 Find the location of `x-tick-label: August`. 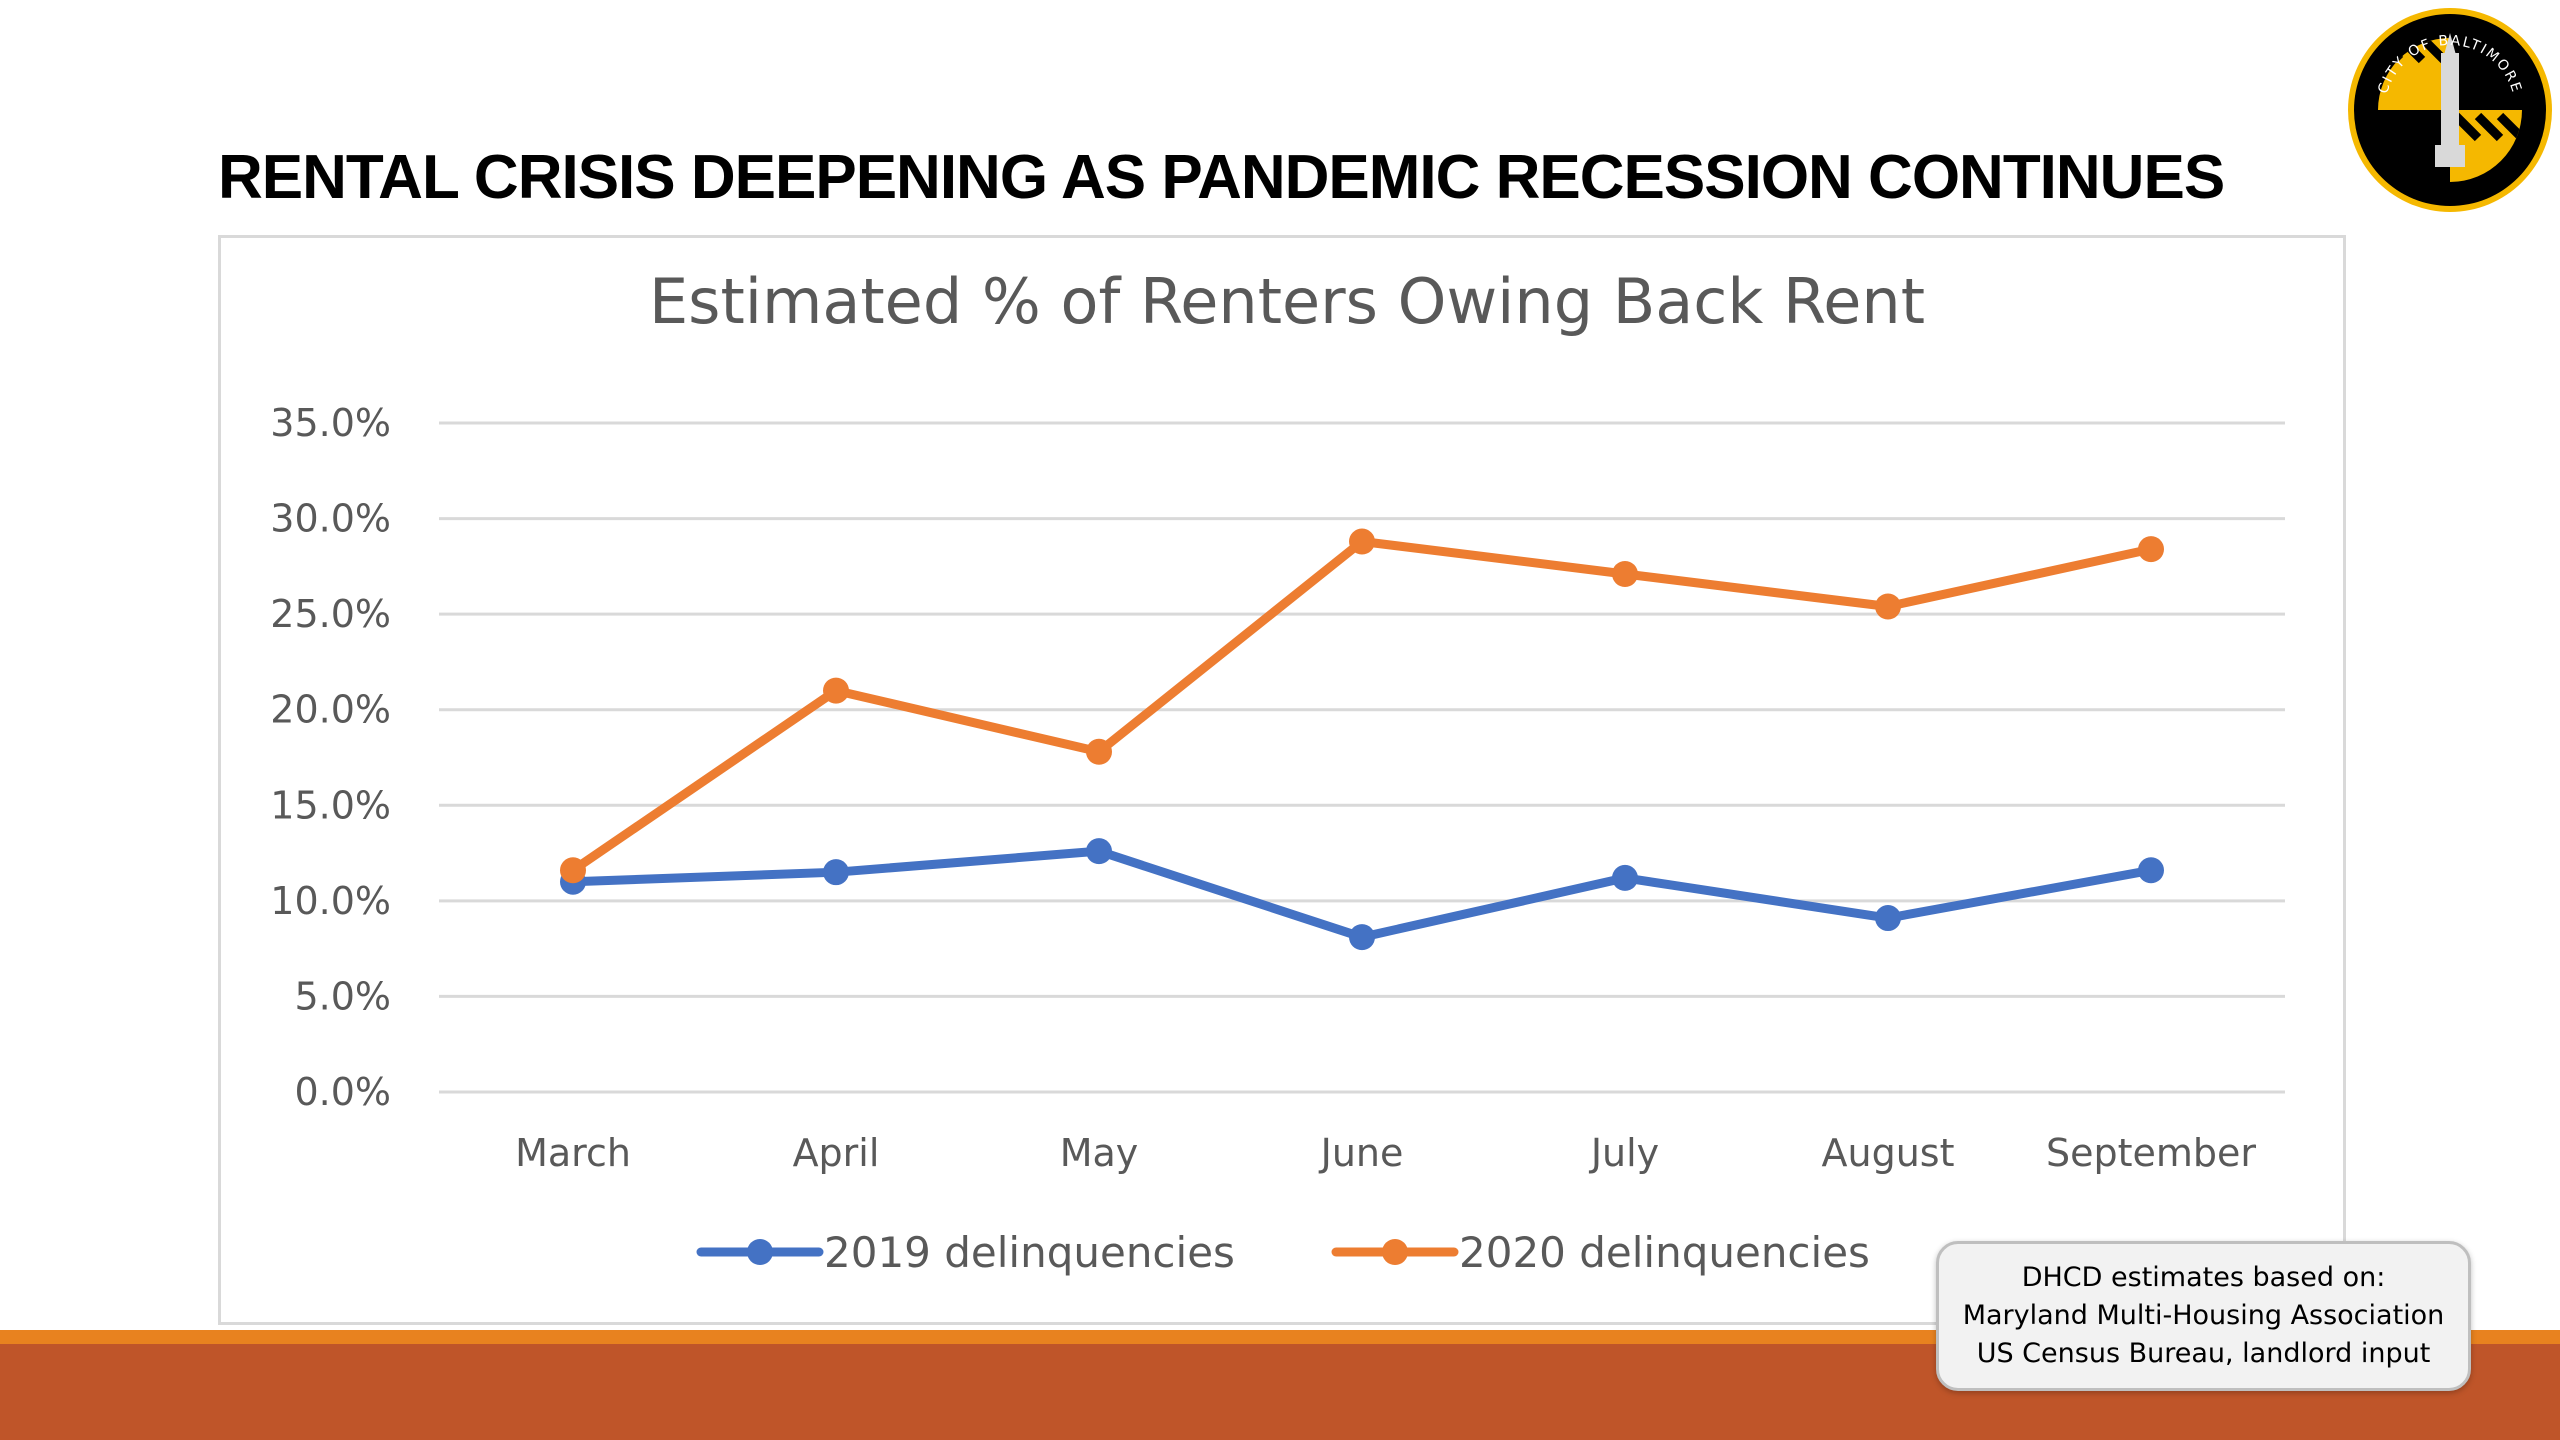

x-tick-label: August is located at coordinates (1888, 1153).